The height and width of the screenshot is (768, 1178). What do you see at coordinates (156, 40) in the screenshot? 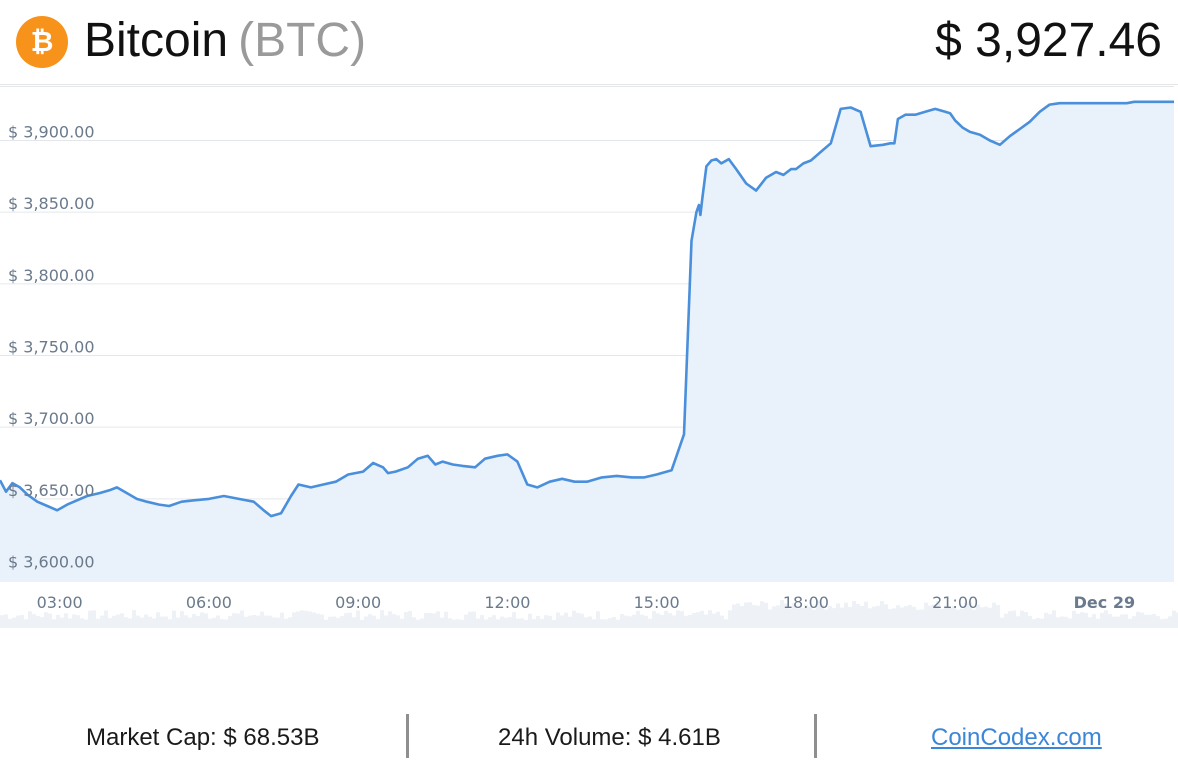
I see `coin-name: Bitcoin` at bounding box center [156, 40].